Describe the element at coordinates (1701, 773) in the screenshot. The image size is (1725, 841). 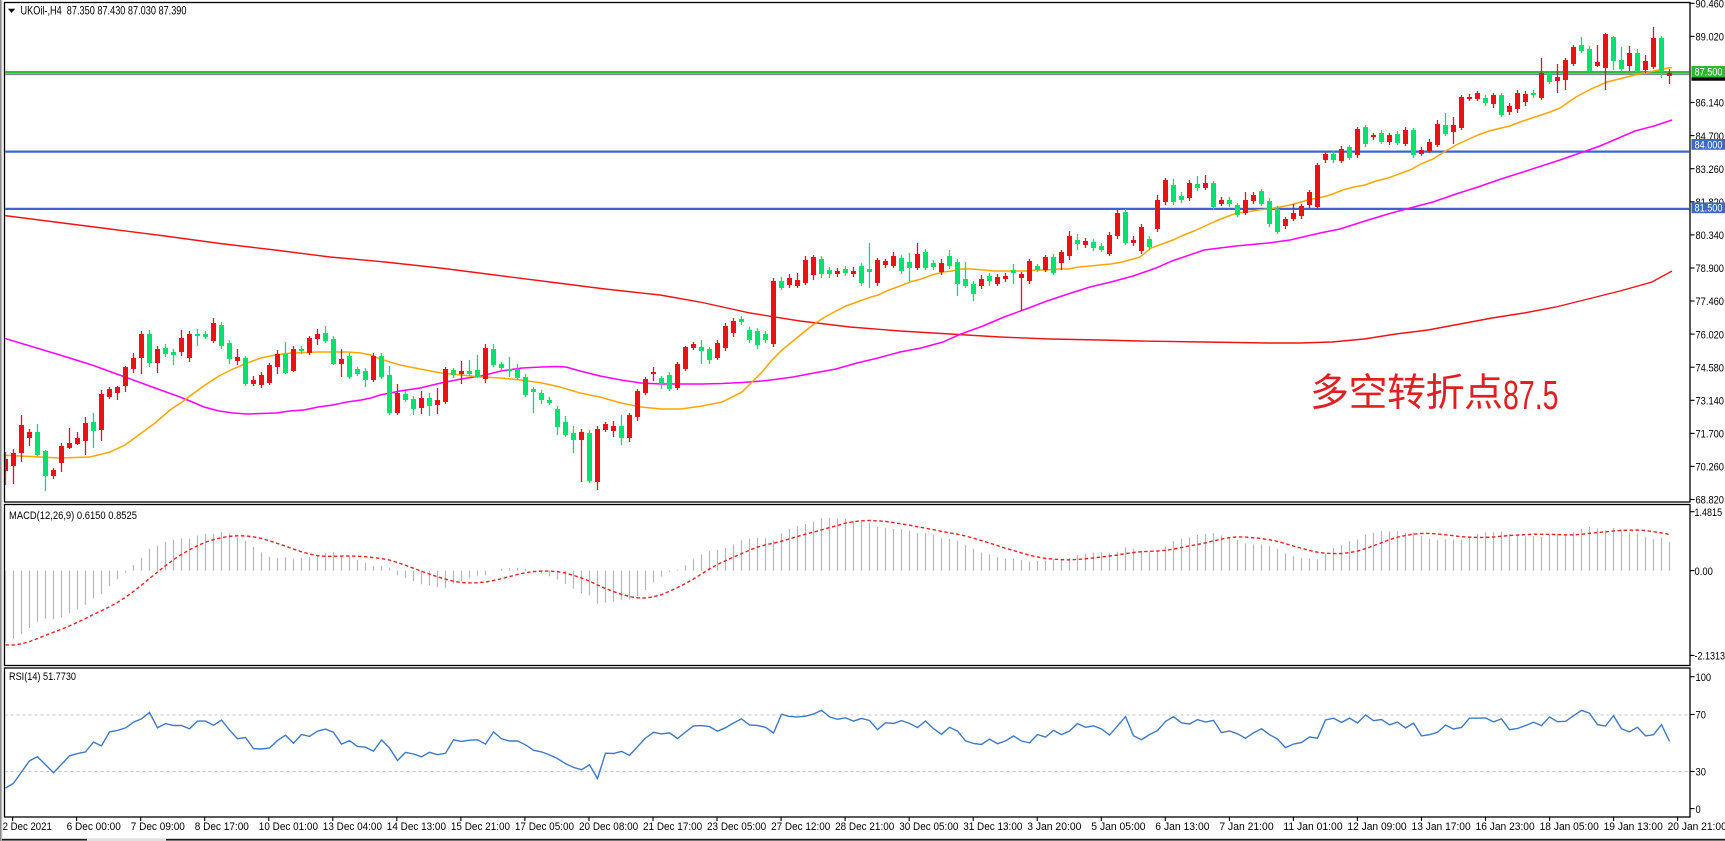
I see `svg-text: 30` at that location.